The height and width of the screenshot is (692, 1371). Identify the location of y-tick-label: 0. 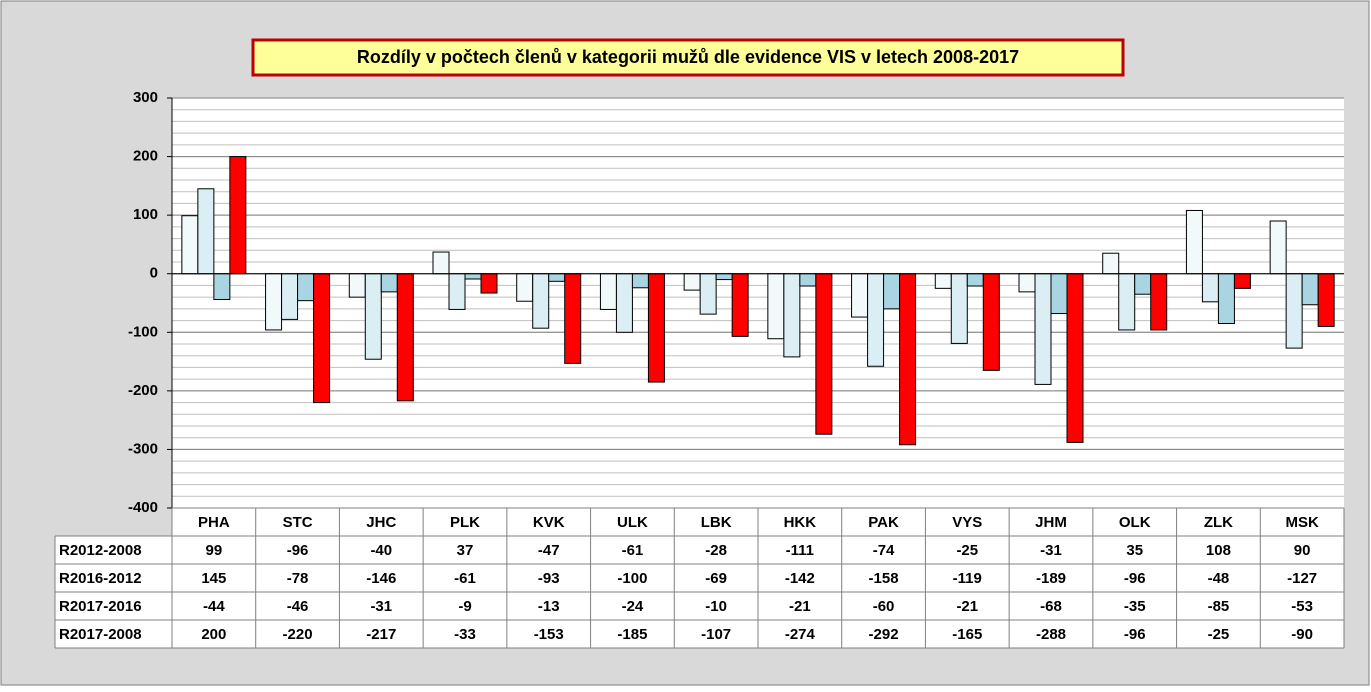
(154, 273).